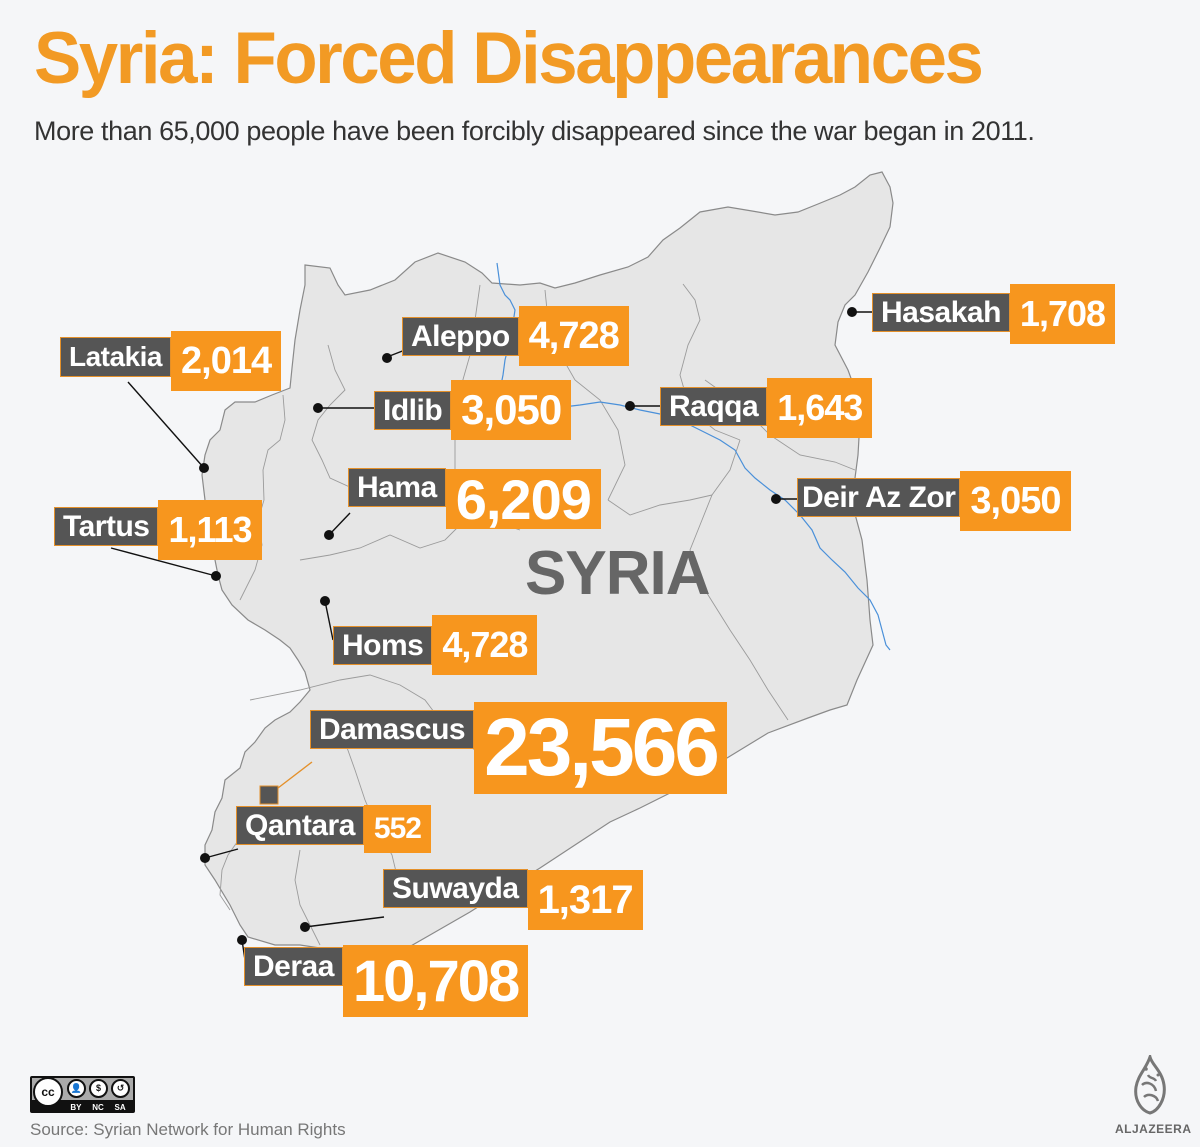 Image resolution: width=1200 pixels, height=1147 pixels. What do you see at coordinates (585, 900) in the screenshot?
I see `region-value: 1,317` at bounding box center [585, 900].